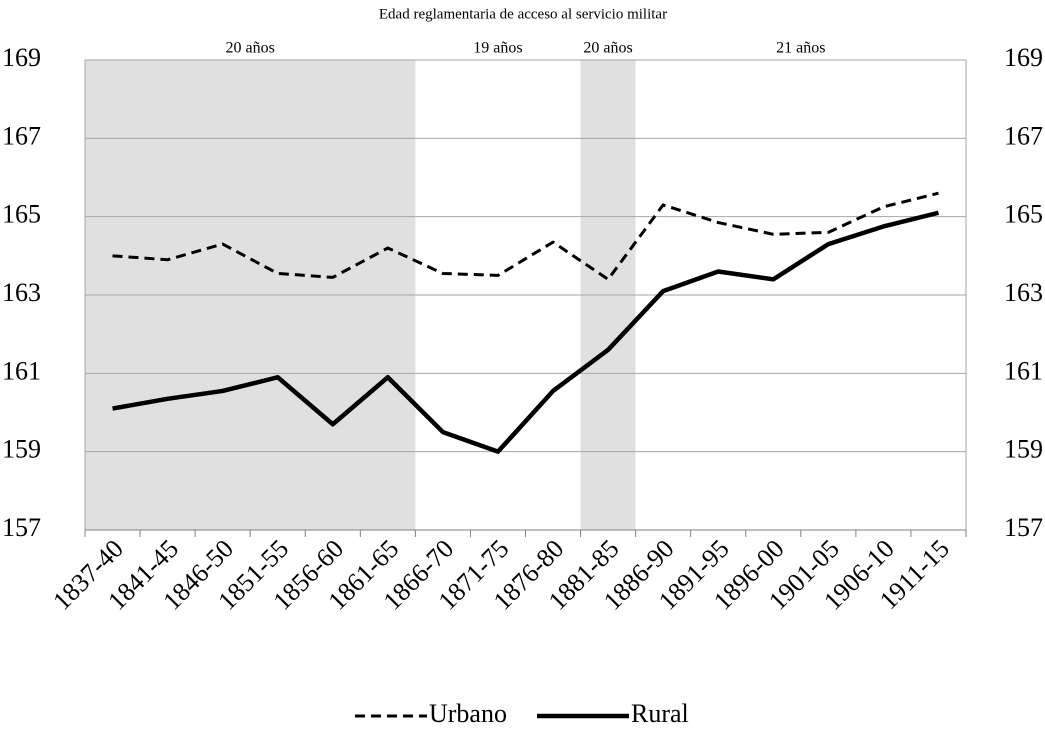 The width and height of the screenshot is (1045, 731). What do you see at coordinates (21, 370) in the screenshot?
I see `y-tick-label: 161` at bounding box center [21, 370].